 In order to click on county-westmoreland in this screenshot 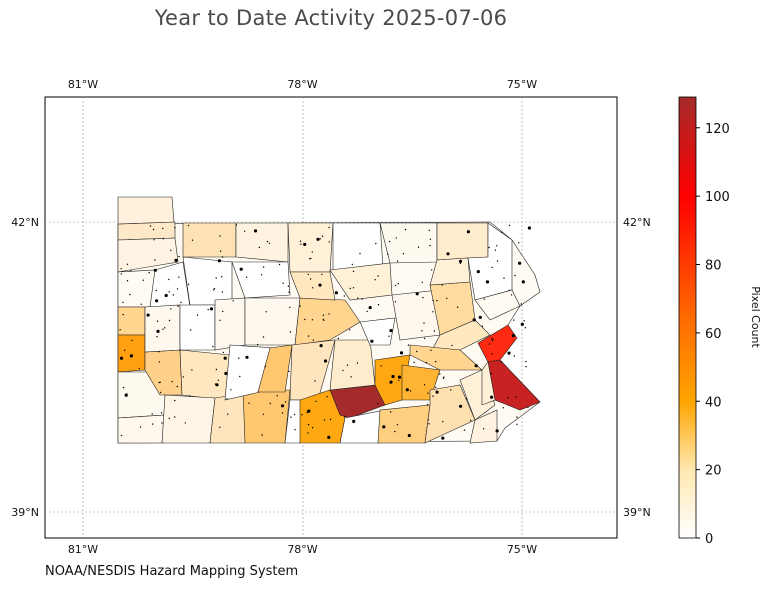, I will do `click(205, 375)`.